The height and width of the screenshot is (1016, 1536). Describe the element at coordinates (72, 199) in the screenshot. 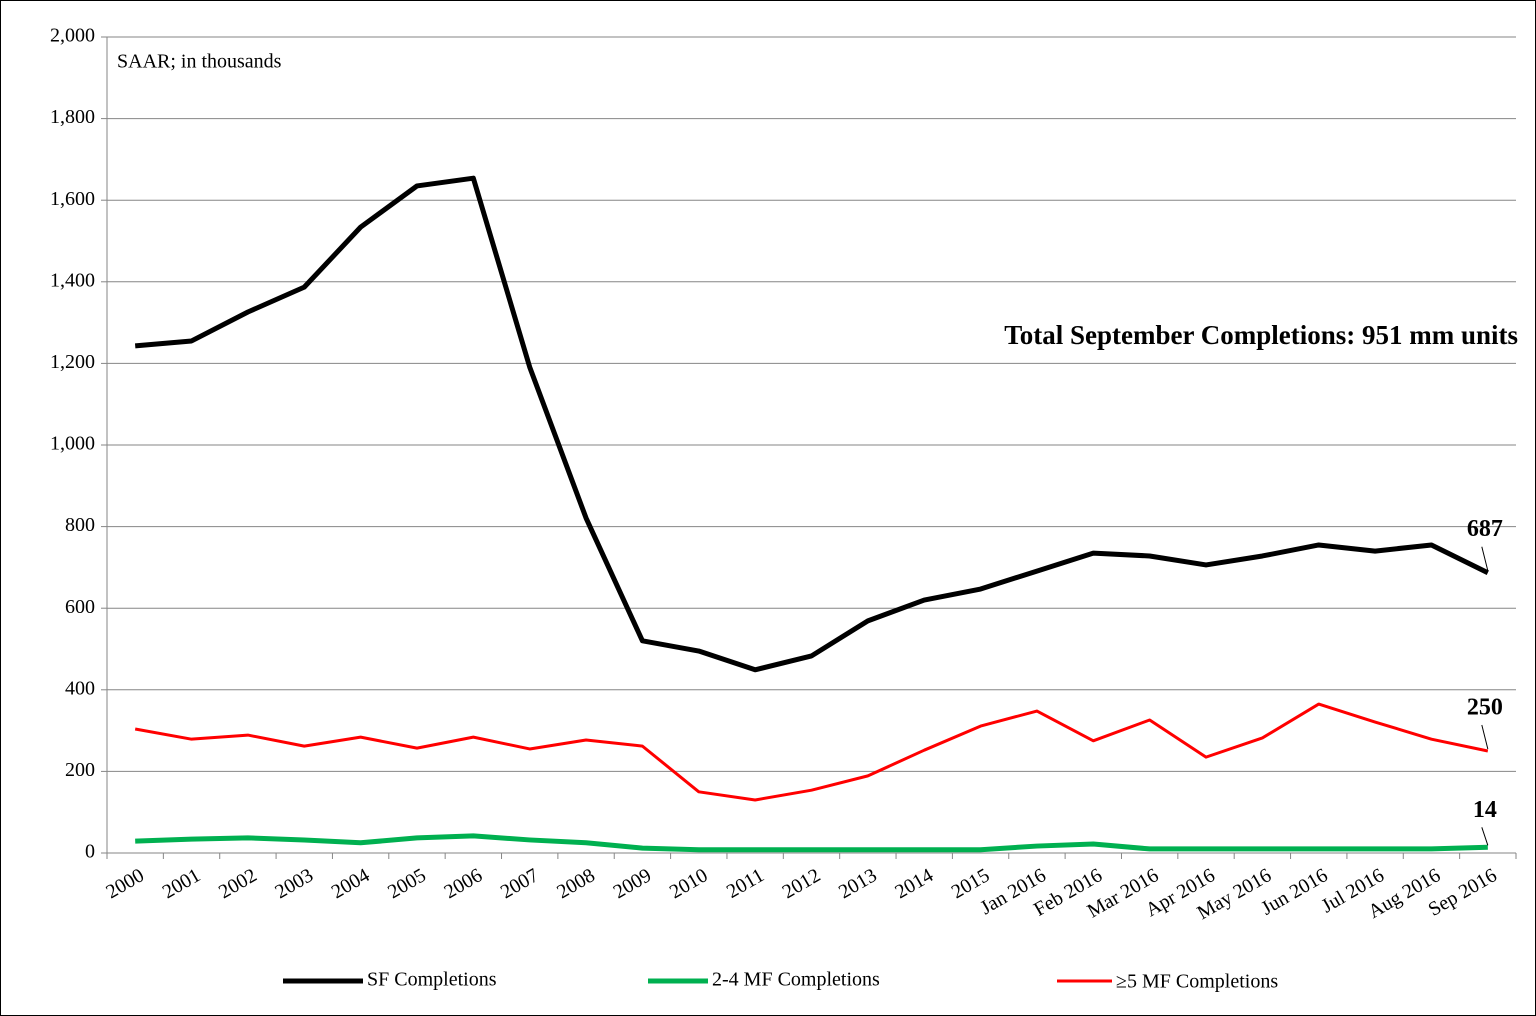

I see `y-tick-label: 1,600` at that location.